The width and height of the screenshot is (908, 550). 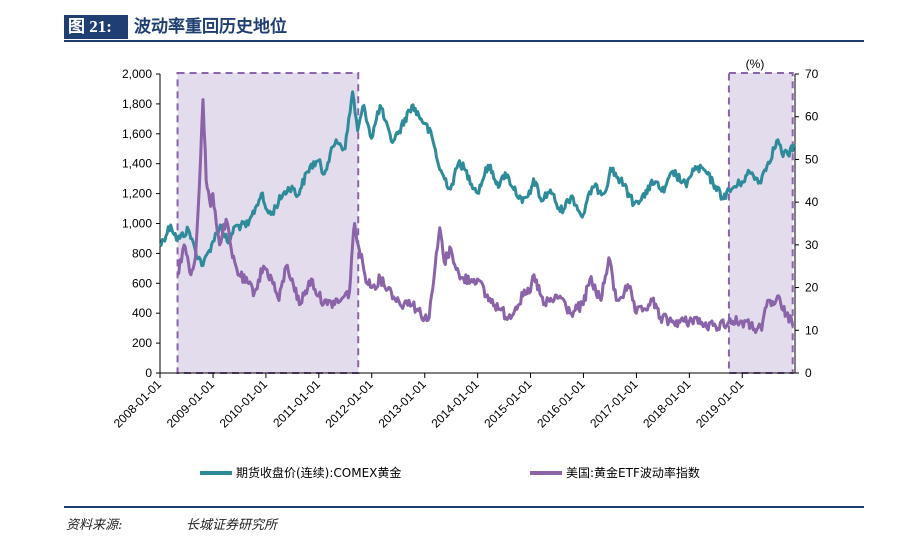 I want to click on x-tick-label: 2008-01-01, so click(x=138, y=404).